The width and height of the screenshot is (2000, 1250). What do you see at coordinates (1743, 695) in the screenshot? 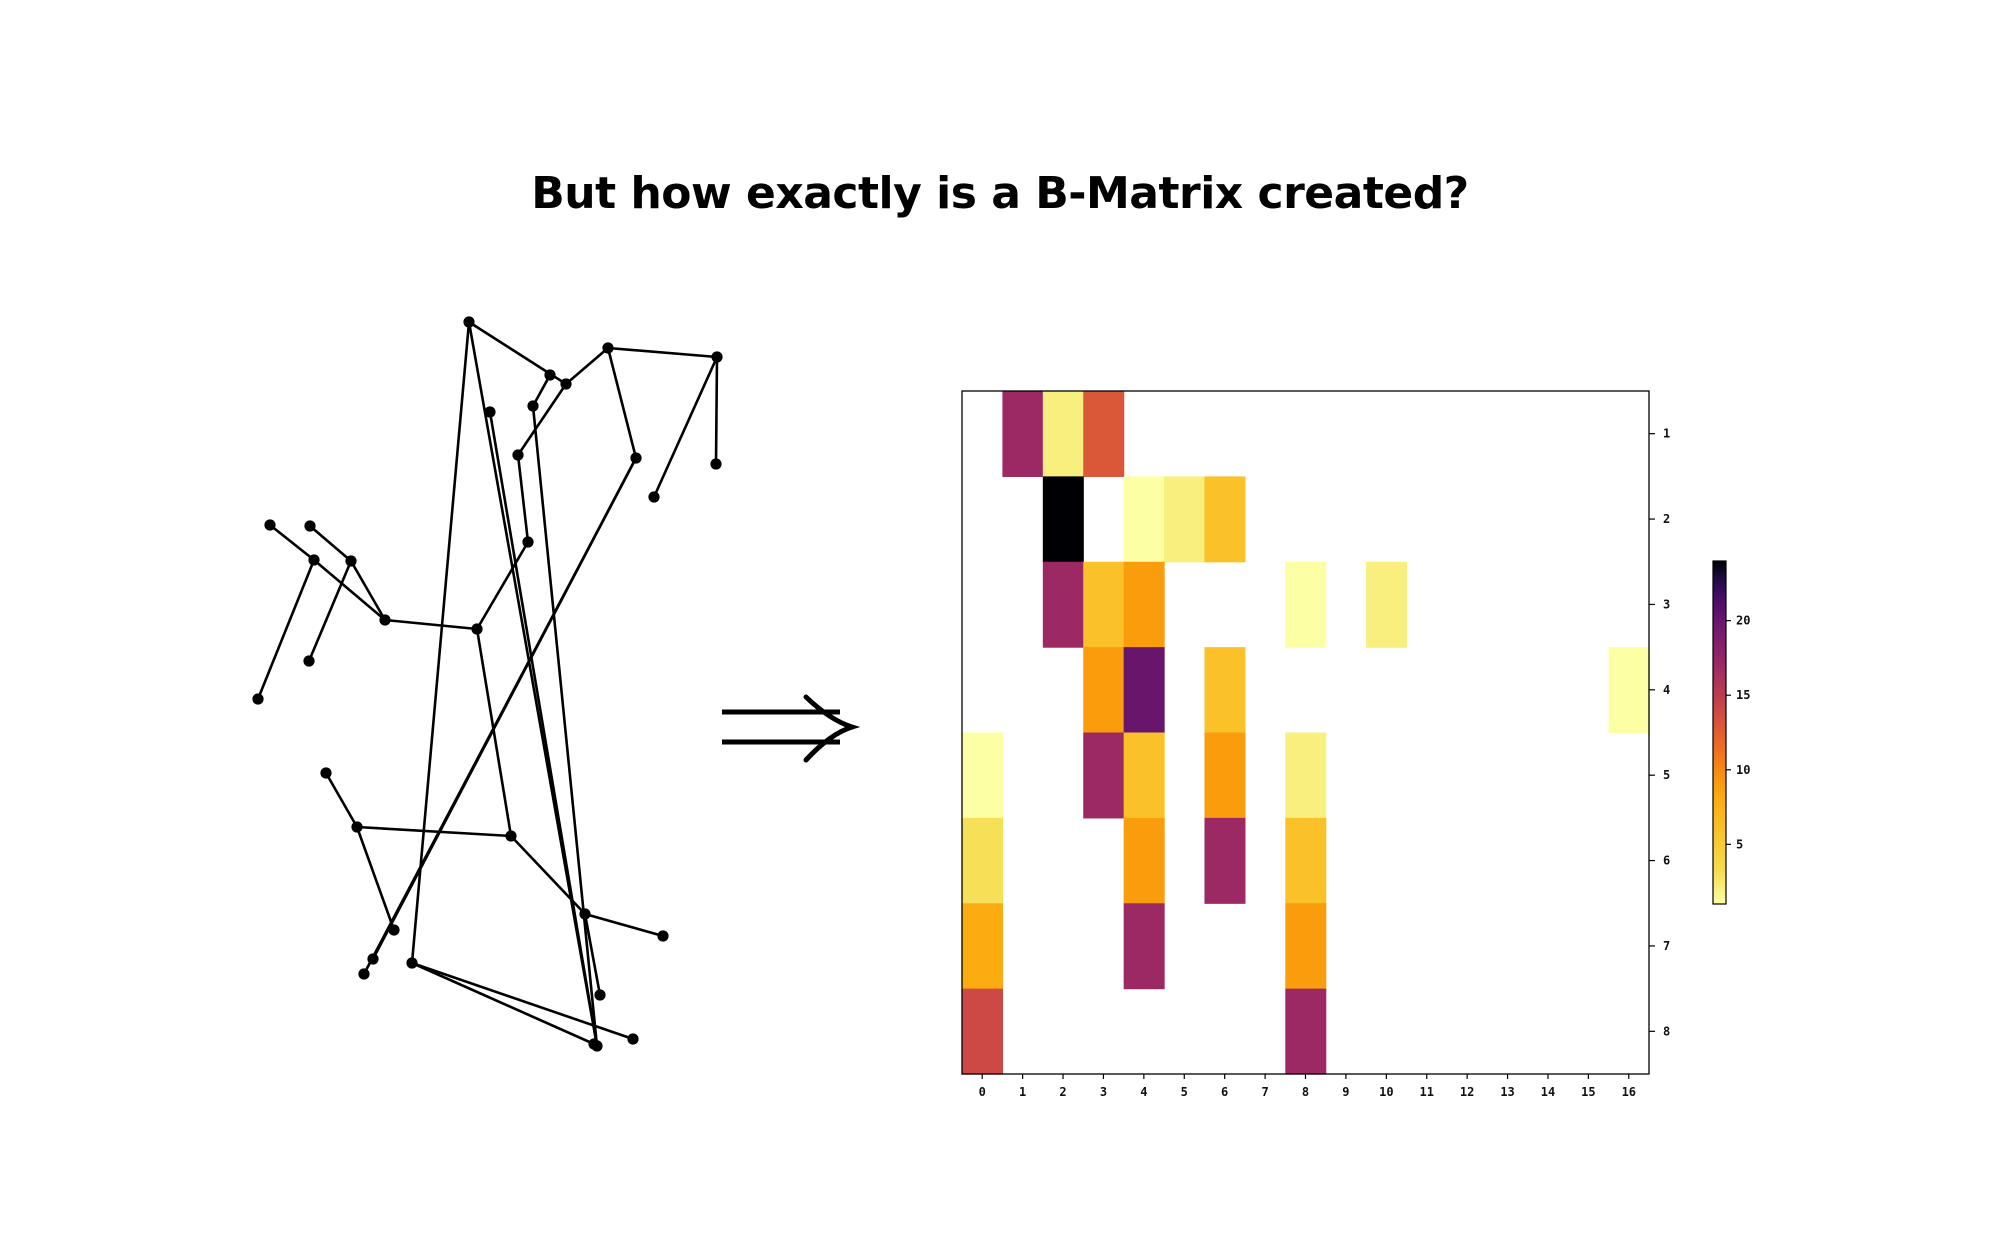
I see `colorbar-tick-label: 15` at bounding box center [1743, 695].